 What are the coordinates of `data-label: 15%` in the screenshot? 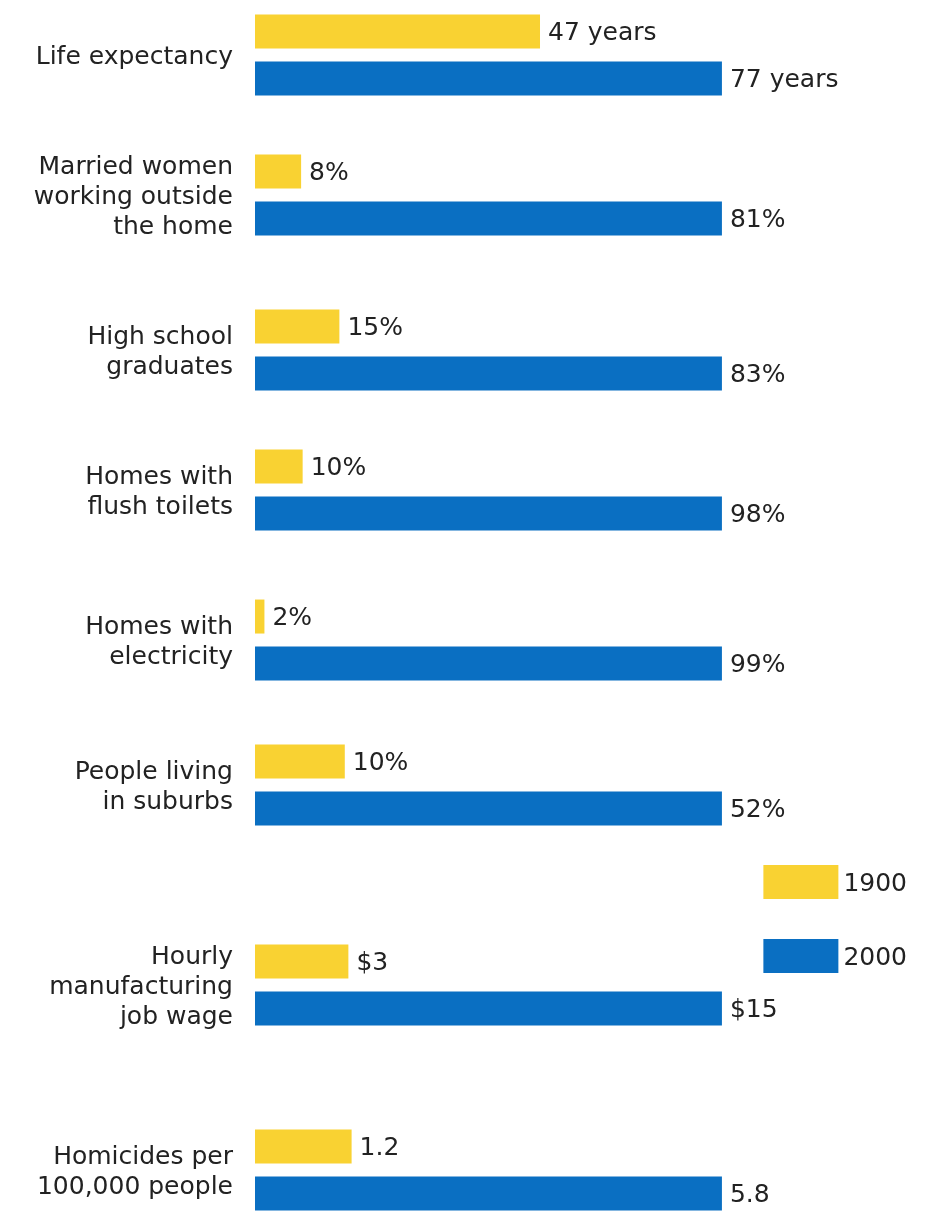 It's located at (375, 327).